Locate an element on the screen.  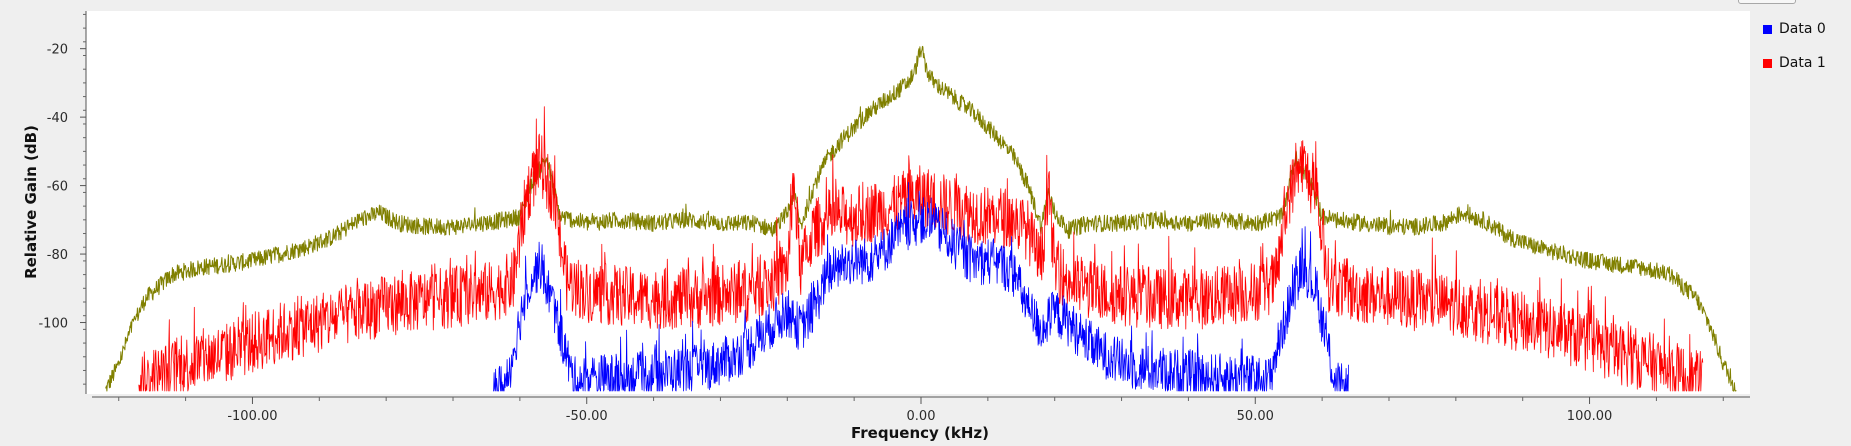
corner-control is located at coordinates (1767, 2).